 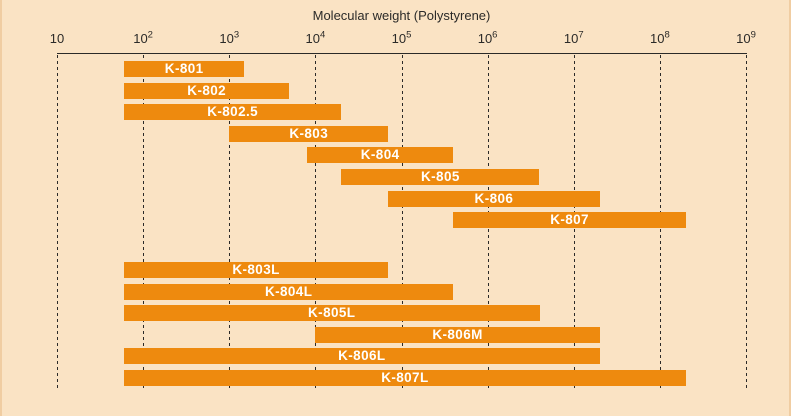 I want to click on x-axis-tick-label: 10³, so click(x=229, y=37).